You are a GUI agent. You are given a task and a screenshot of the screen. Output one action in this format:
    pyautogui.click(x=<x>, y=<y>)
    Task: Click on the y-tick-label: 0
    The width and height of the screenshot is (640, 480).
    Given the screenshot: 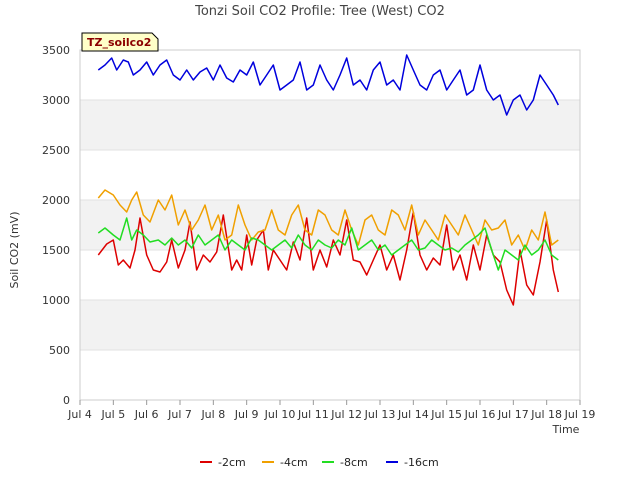 What is the action you would take?
    pyautogui.click(x=66, y=400)
    